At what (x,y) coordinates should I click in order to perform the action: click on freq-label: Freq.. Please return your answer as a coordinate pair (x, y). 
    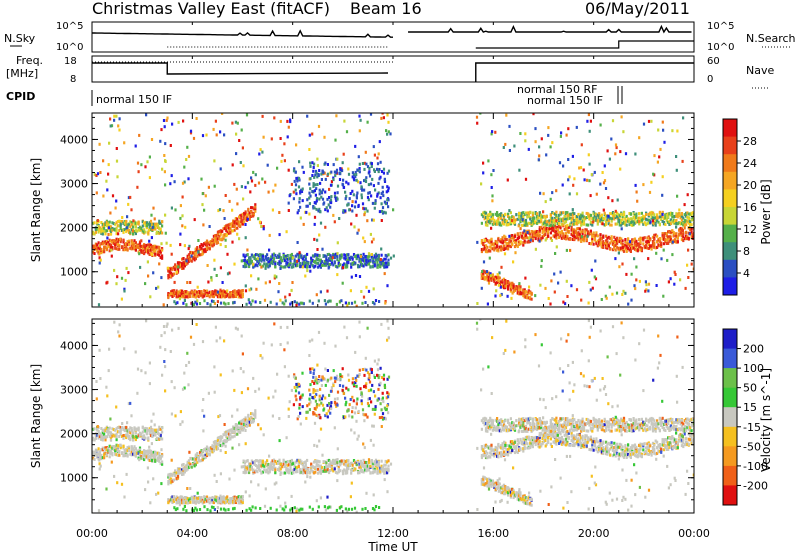
    Looking at the image, I should click on (29, 60).